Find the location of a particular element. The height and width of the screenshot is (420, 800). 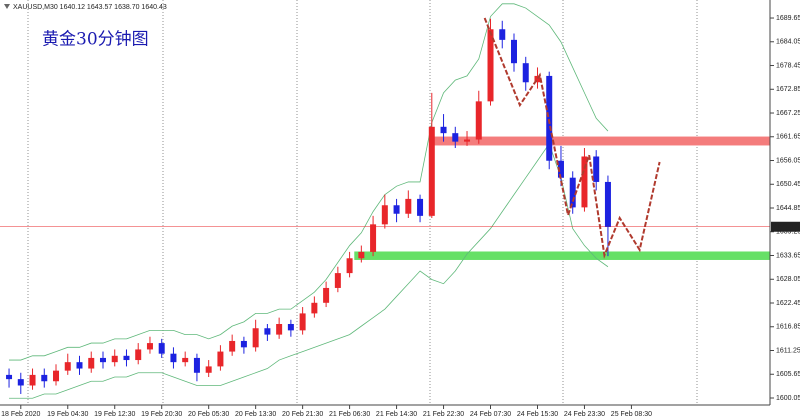

x-tick-label: 19 Feb 12:30 is located at coordinates (114, 414).